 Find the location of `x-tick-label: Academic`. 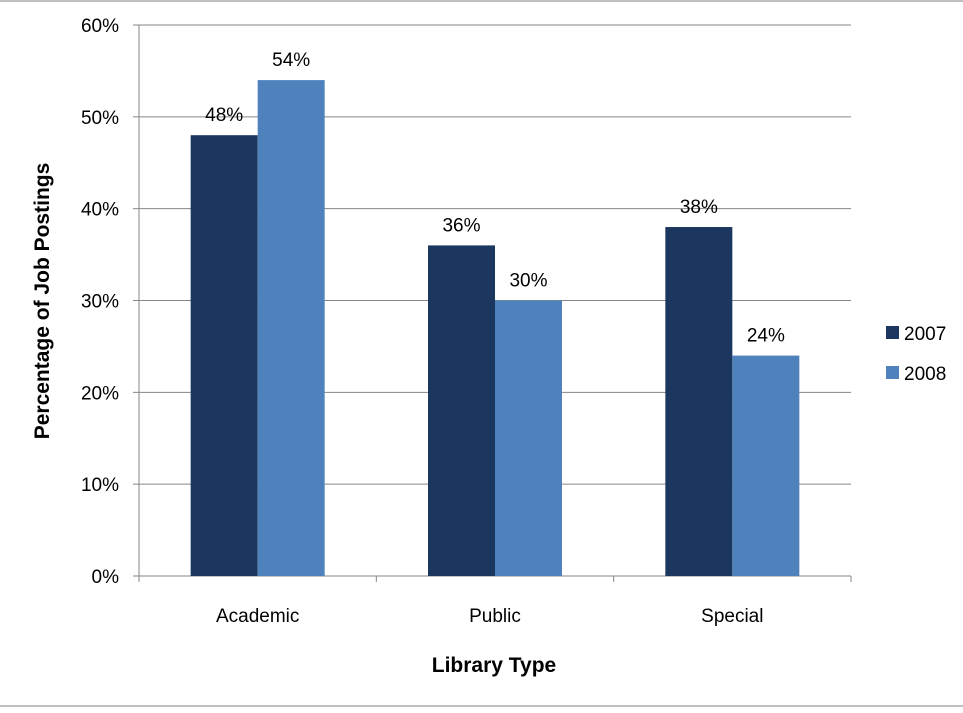

x-tick-label: Academic is located at coordinates (257, 616).